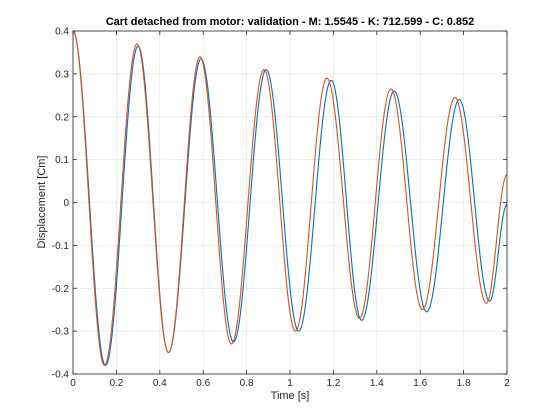 The image size is (560, 420). I want to click on y-tick-label: 0.4, so click(62, 32).